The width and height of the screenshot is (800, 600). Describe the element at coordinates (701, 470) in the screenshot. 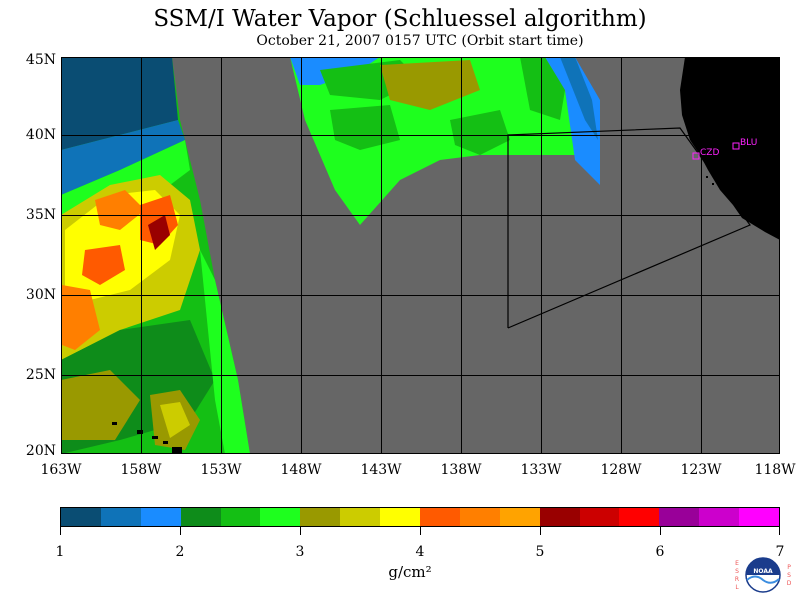

I see `lon-label-123w: 123W` at that location.